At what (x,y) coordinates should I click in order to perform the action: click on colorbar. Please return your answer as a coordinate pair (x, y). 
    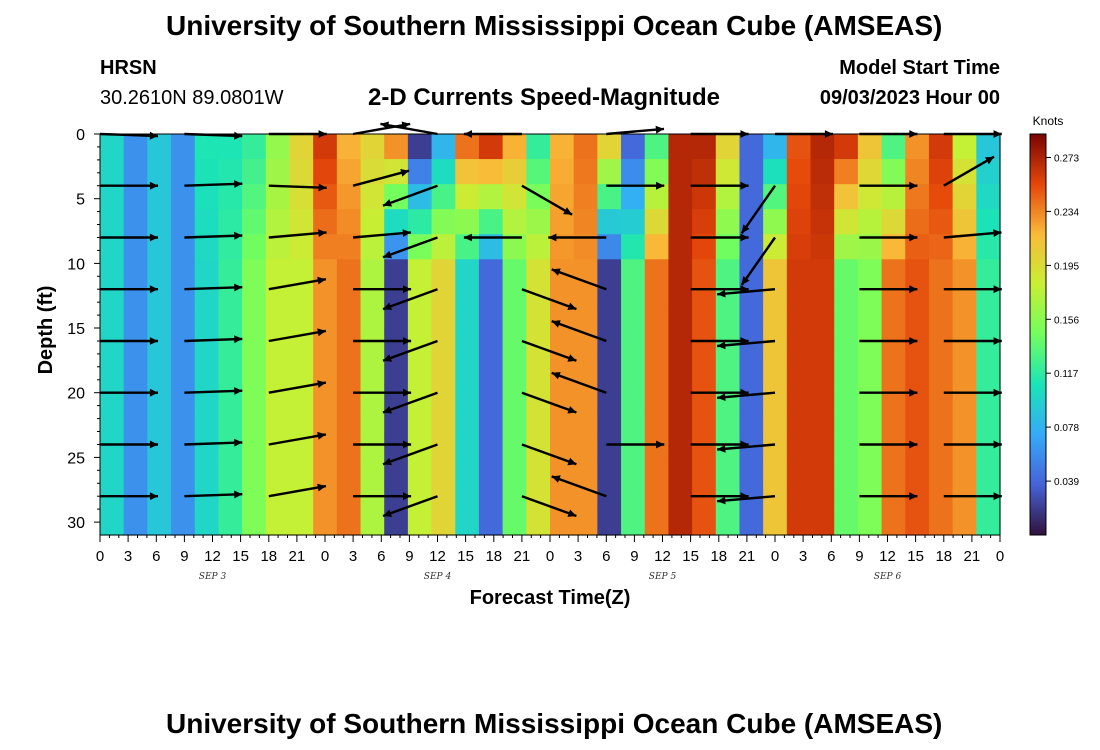
    Looking at the image, I should click on (1038, 334).